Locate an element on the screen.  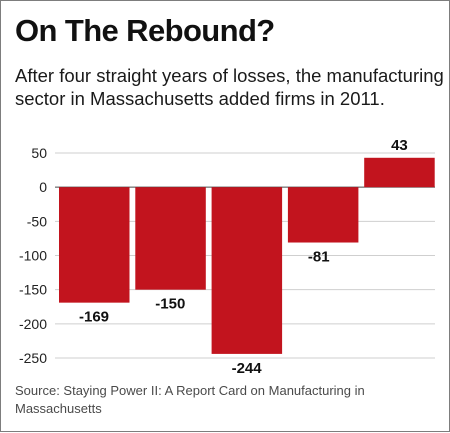
y-tick-label: -100 is located at coordinates (33, 256).